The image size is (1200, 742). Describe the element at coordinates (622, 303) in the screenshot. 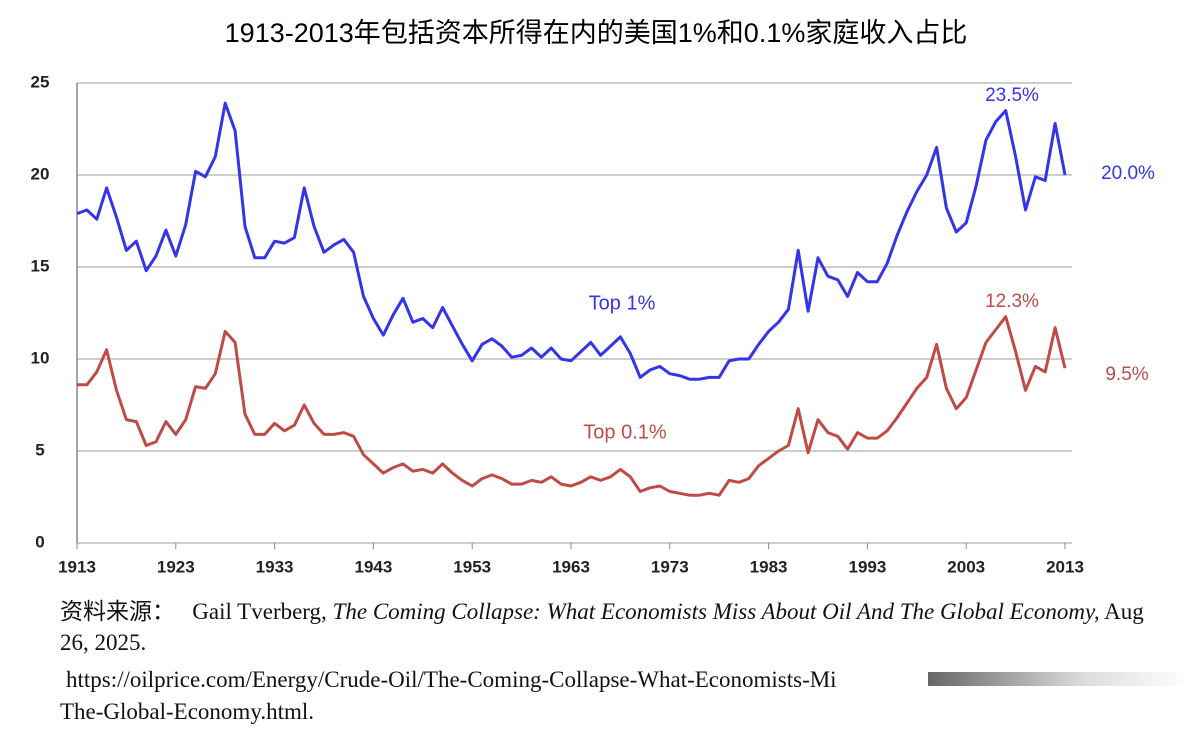

I see `series-label: Top 1%` at that location.